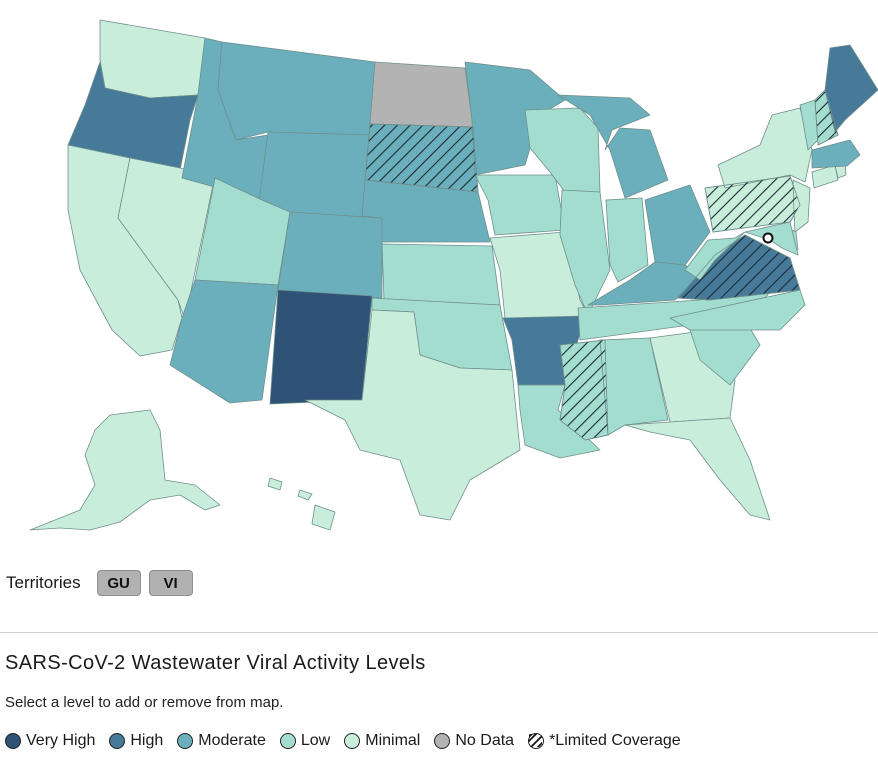 This screenshot has width=878, height=762. Describe the element at coordinates (152, 59) in the screenshot. I see `state-wa` at that location.